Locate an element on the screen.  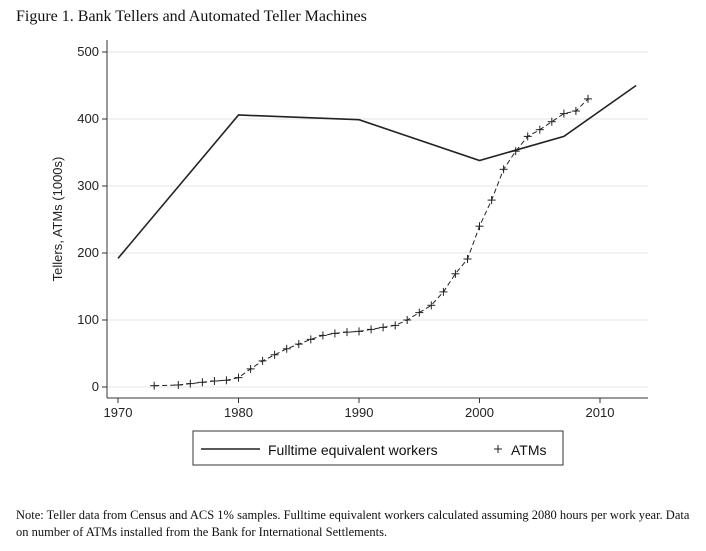
atms-point-1990 is located at coordinates (359, 331).